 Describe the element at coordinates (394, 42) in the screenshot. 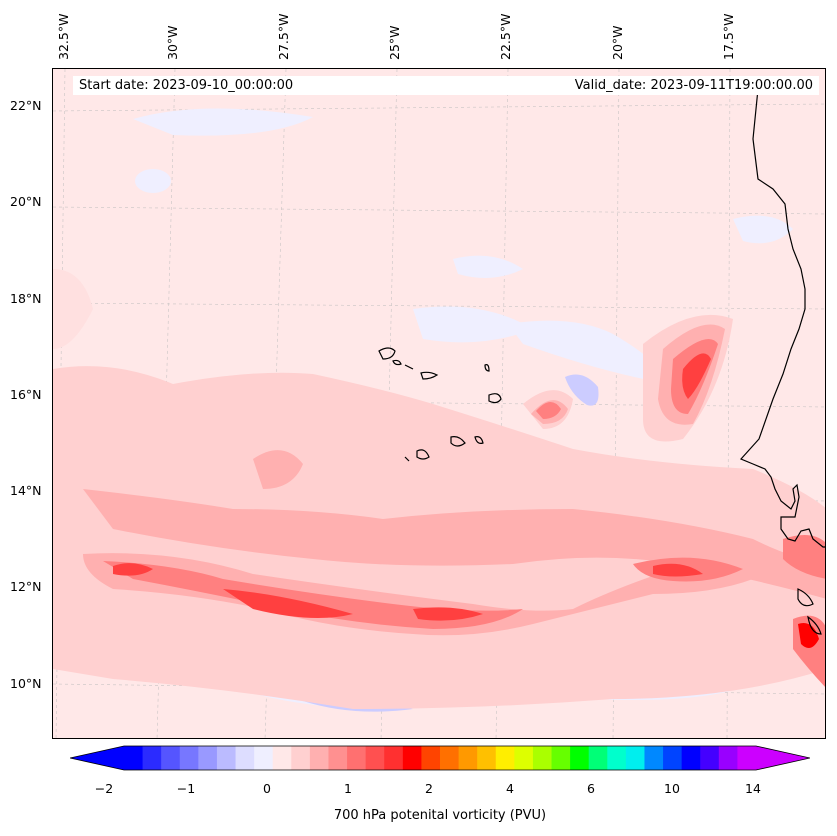

I see `lon-label-25w: 25°W` at that location.